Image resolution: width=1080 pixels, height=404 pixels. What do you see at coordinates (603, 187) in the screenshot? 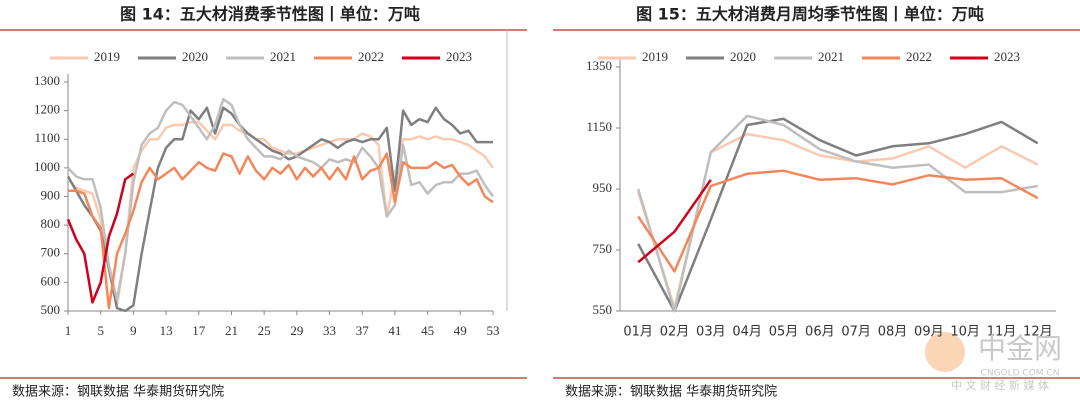
I see `y-tick-label: 950` at bounding box center [603, 187].